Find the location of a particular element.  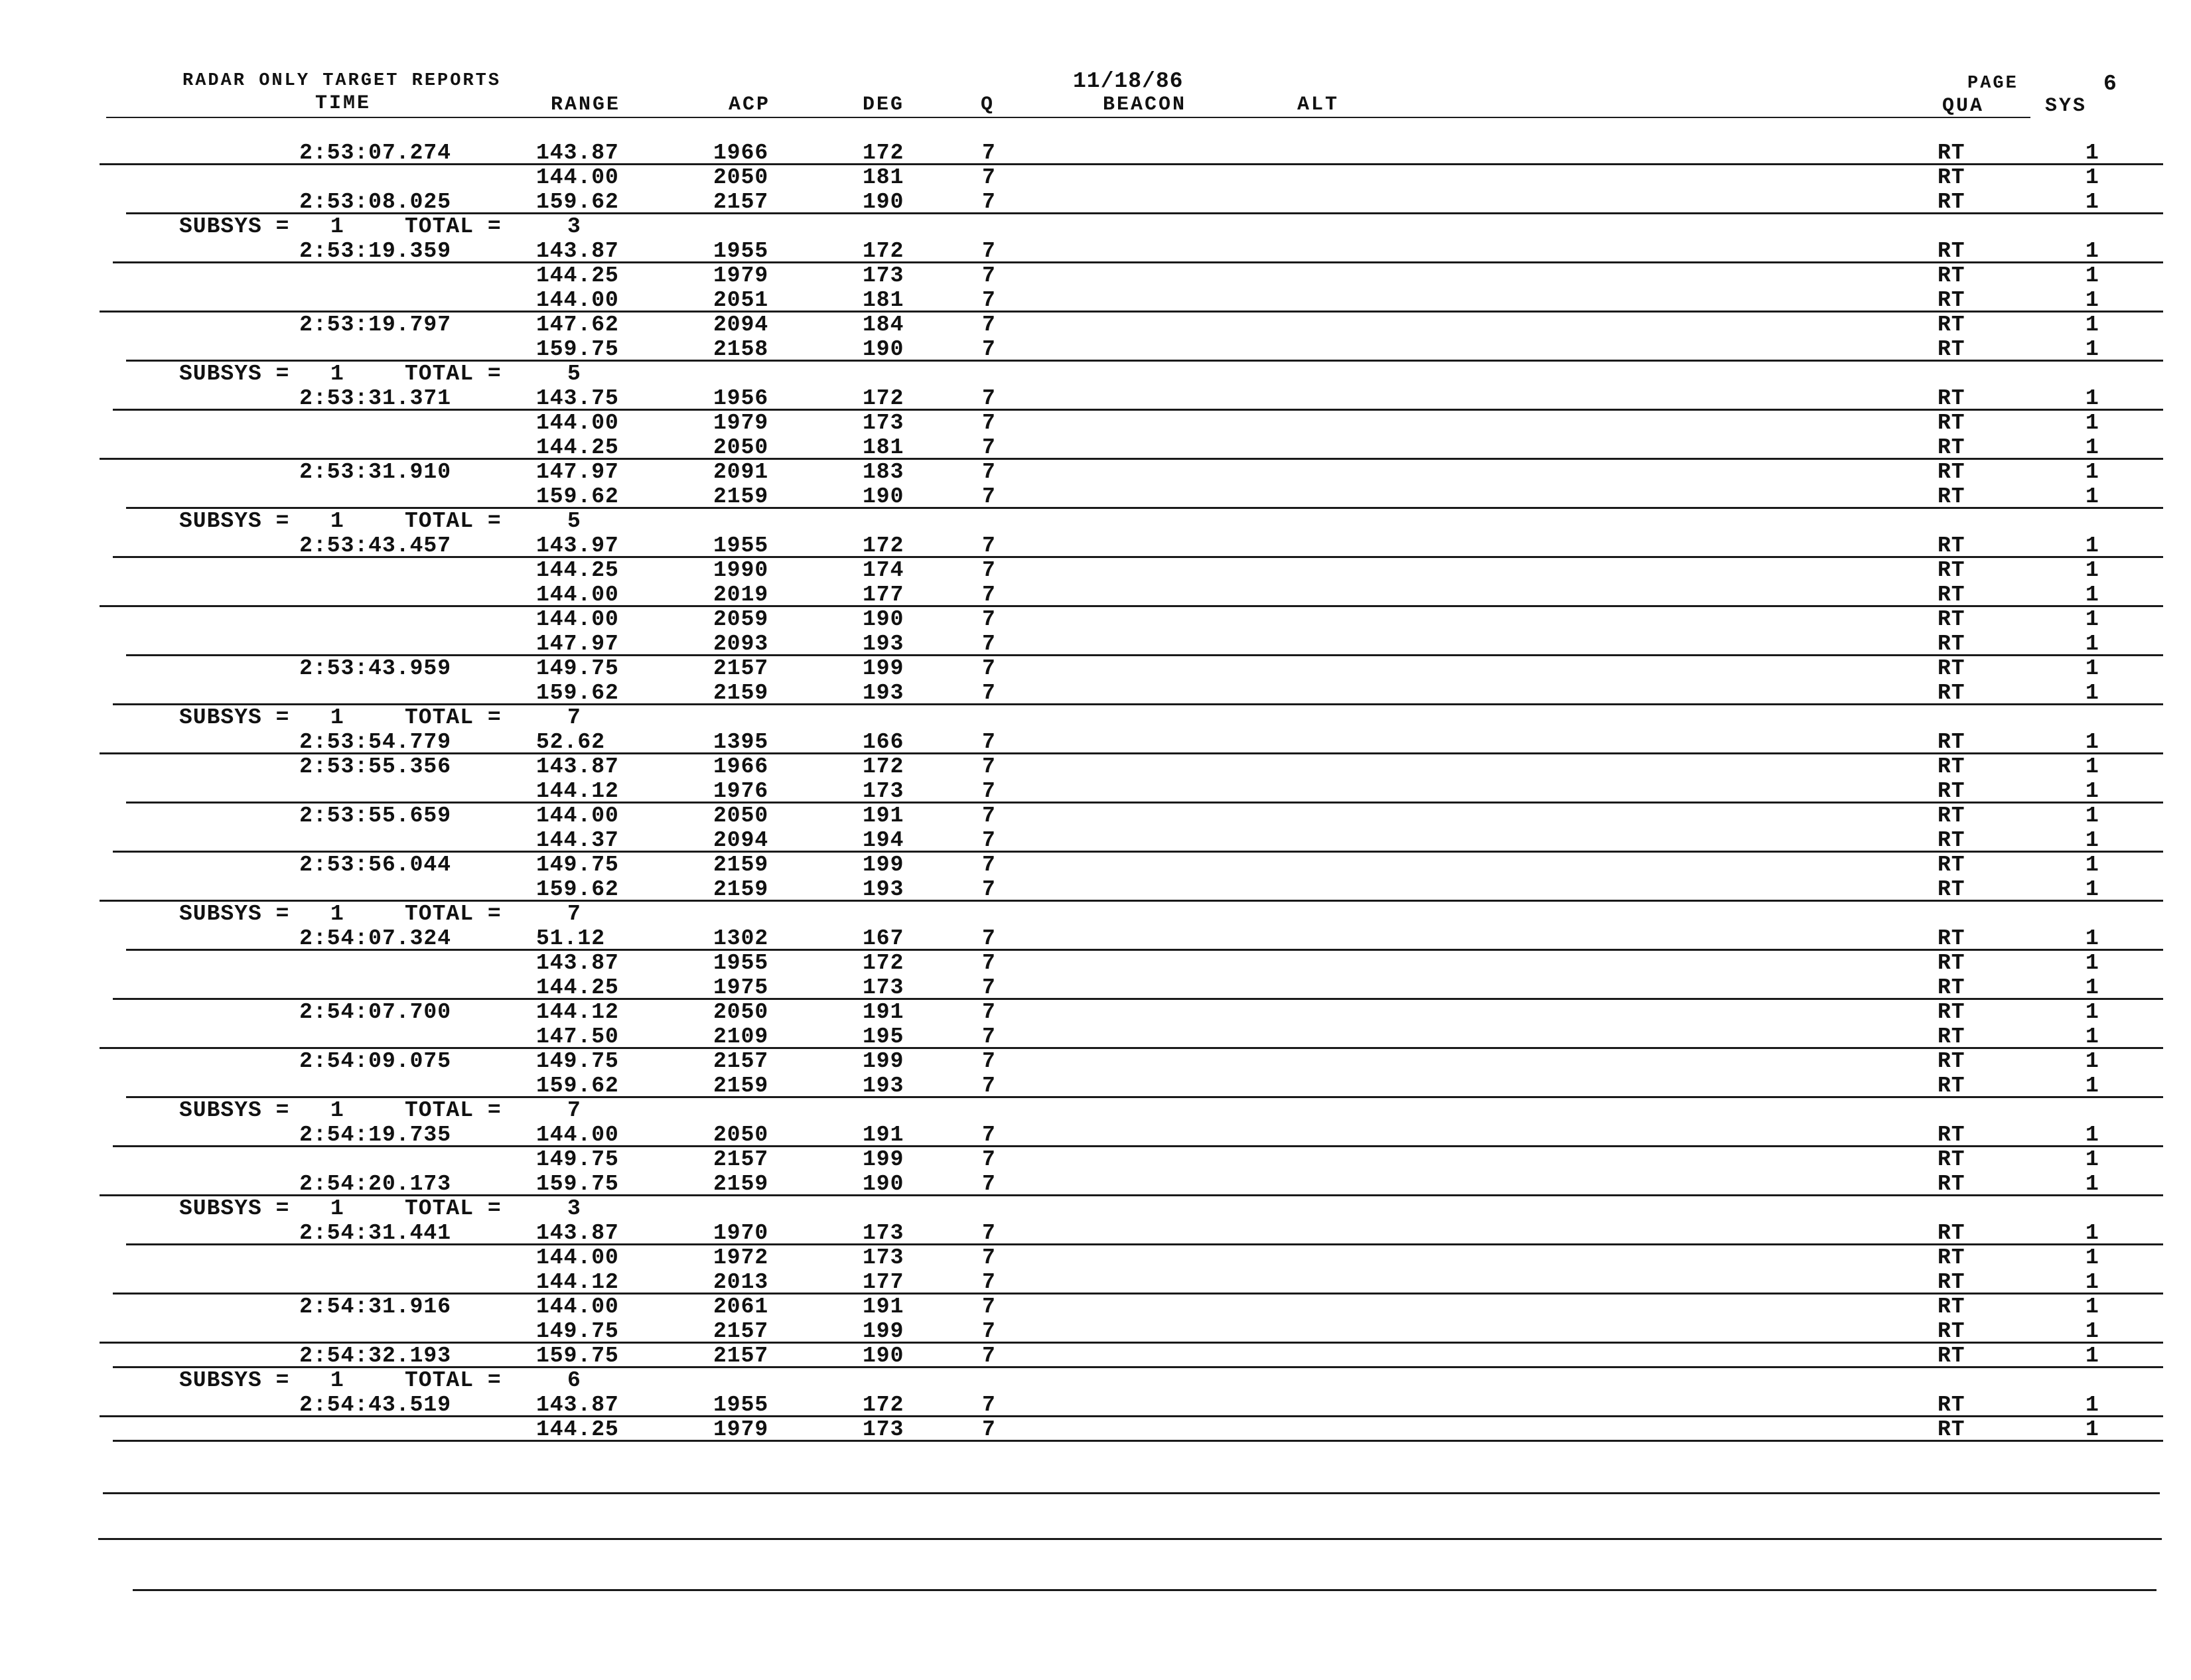

table-row: 144.12 2013 177 7 RT 1 is located at coordinates (1095, 1282).